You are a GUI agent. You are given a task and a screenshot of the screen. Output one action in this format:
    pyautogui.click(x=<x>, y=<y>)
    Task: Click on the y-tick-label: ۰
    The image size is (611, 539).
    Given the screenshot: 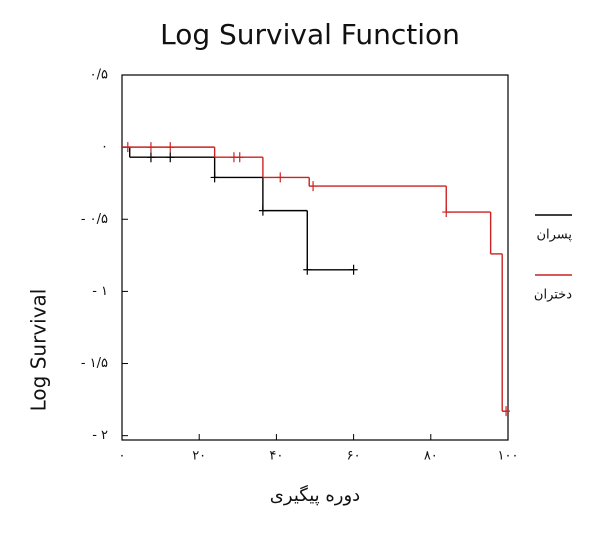 What is the action you would take?
    pyautogui.click(x=104, y=147)
    